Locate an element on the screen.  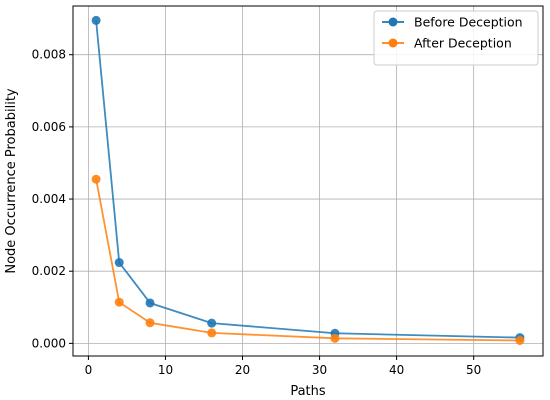
y-tick-label: 0.002 is located at coordinates (49, 271).